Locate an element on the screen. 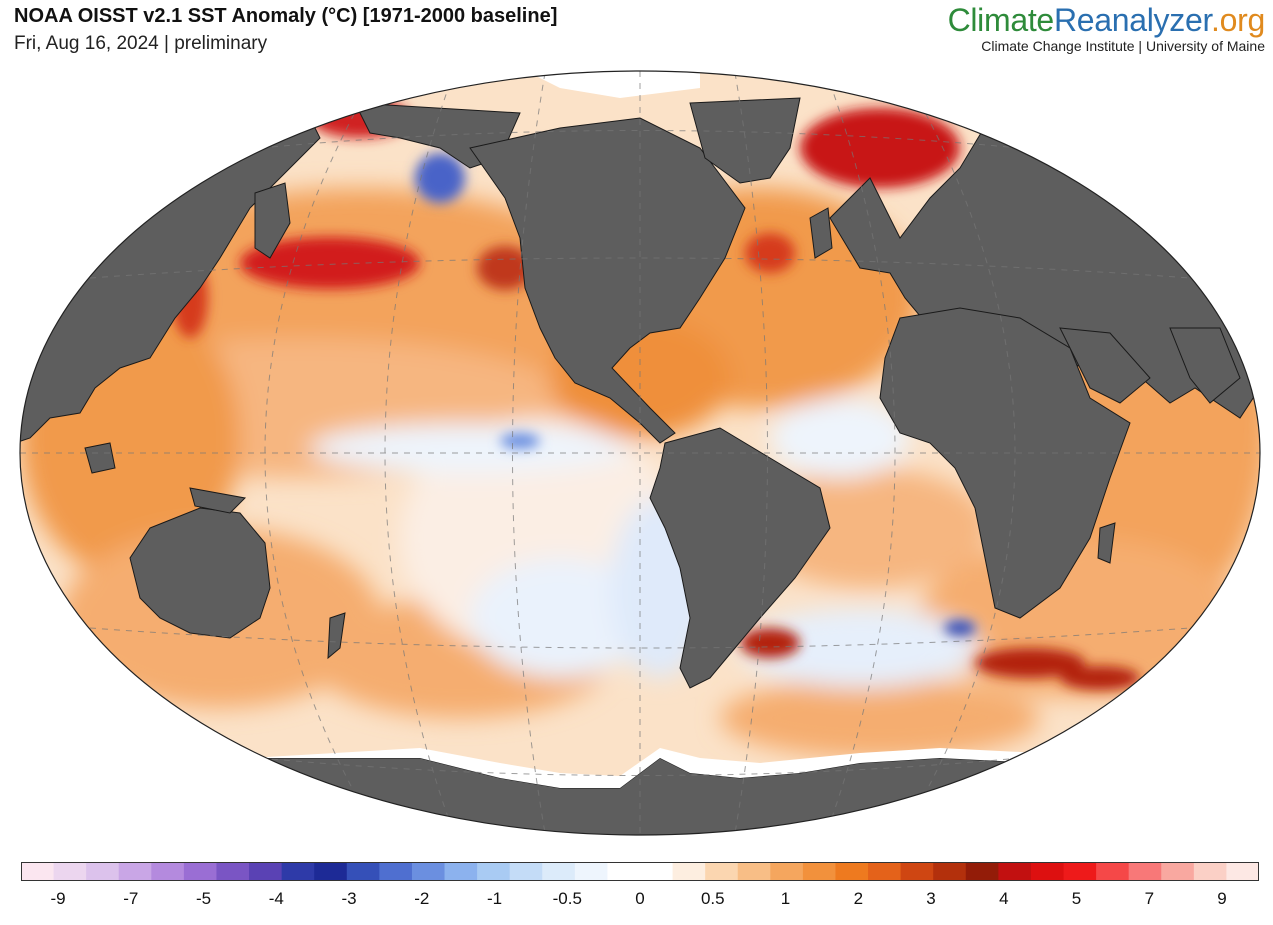  land-north-america is located at coordinates (607, 280).